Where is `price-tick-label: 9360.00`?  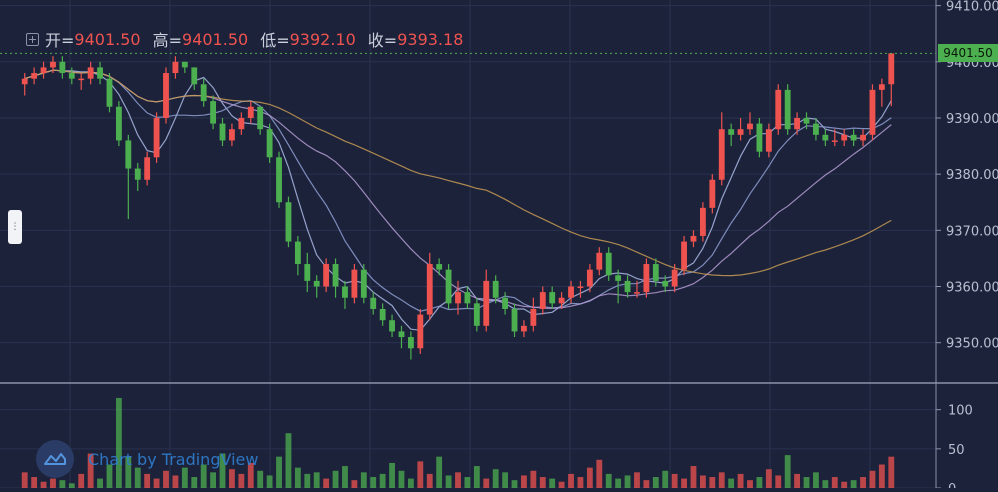 price-tick-label: 9360.00 is located at coordinates (972, 288).